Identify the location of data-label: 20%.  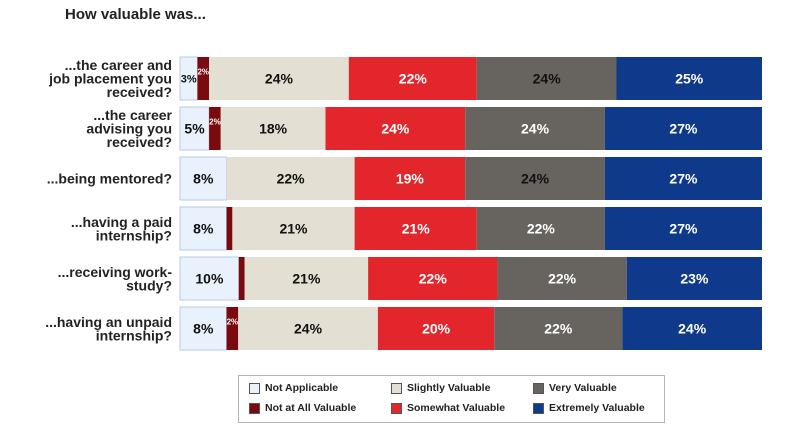
(436, 329).